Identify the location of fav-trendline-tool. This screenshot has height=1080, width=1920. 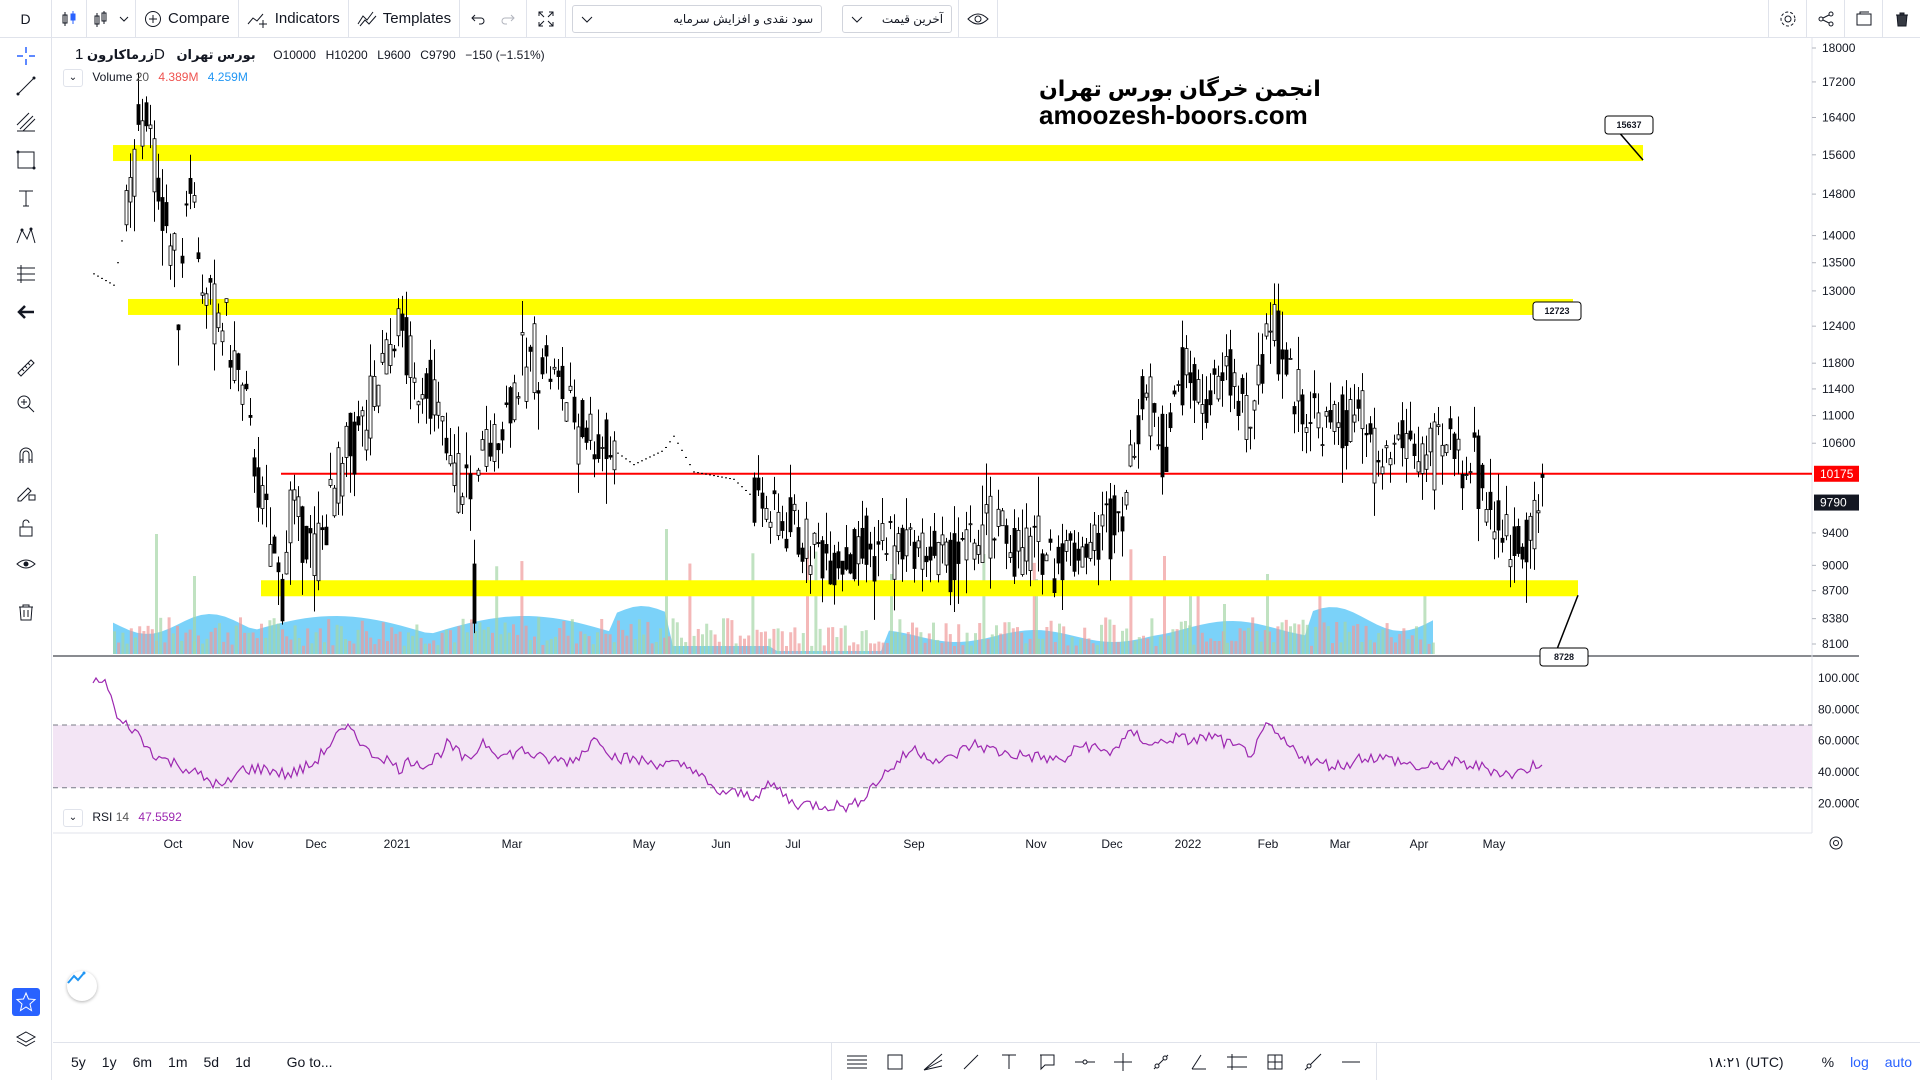
(971, 1062).